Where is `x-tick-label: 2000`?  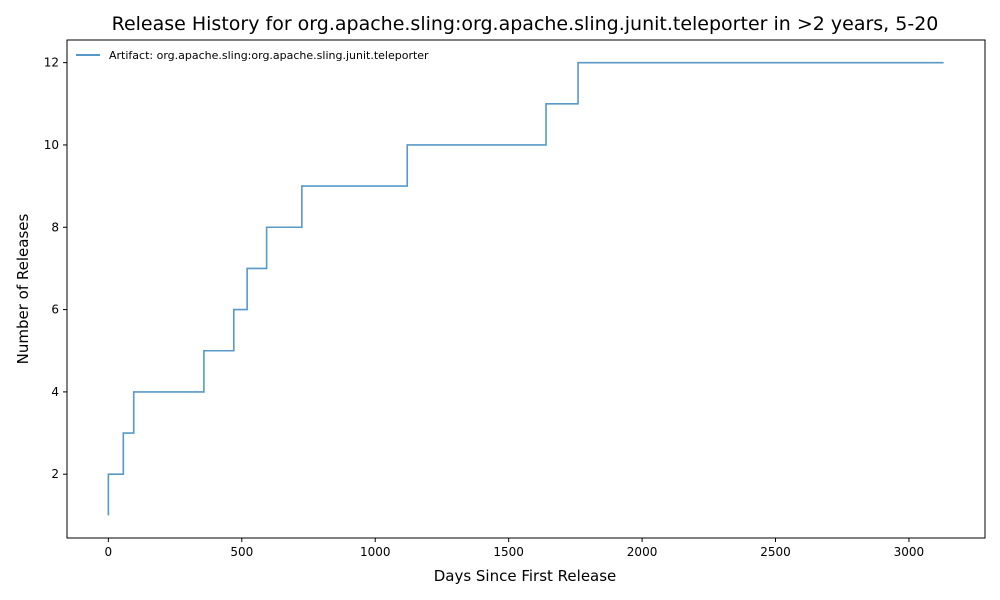 x-tick-label: 2000 is located at coordinates (642, 552).